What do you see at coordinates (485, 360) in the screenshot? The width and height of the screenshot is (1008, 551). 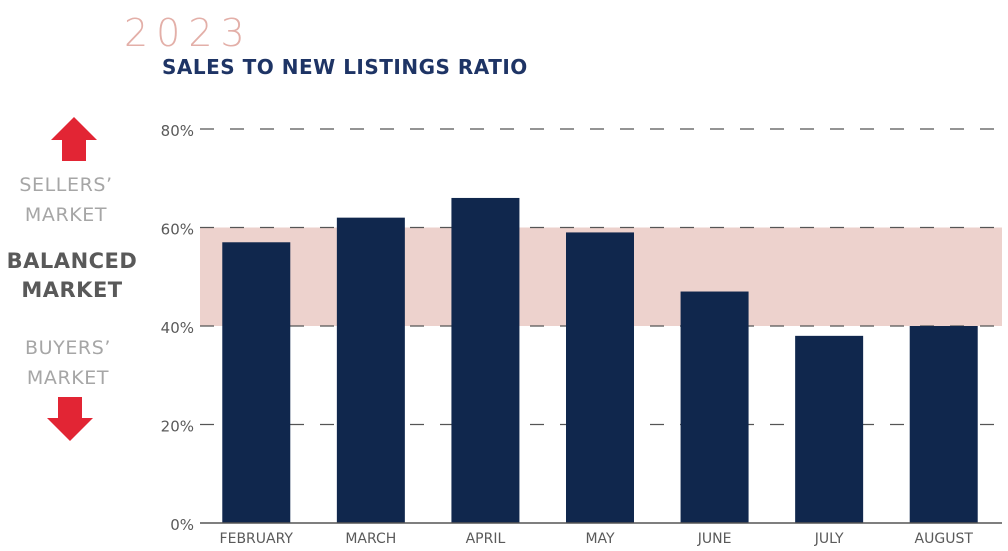 I see `bar-april` at bounding box center [485, 360].